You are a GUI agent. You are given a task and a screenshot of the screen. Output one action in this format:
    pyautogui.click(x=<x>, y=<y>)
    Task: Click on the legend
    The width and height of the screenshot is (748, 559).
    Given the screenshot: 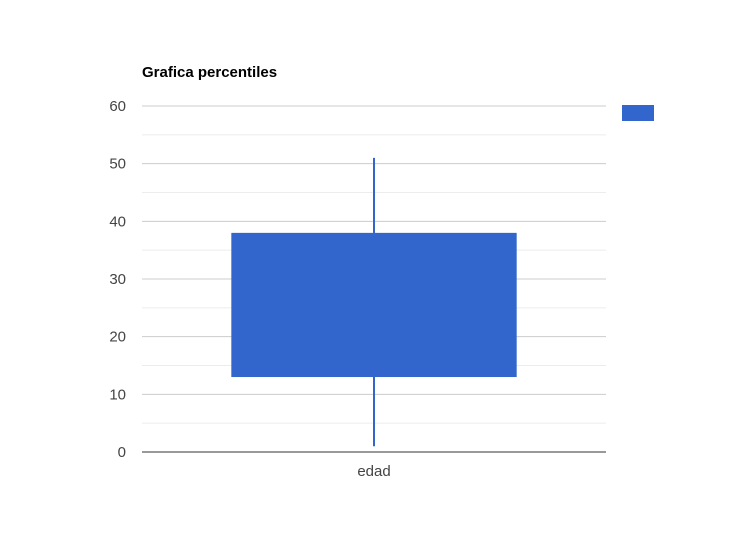 What is the action you would take?
    pyautogui.click(x=638, y=113)
    